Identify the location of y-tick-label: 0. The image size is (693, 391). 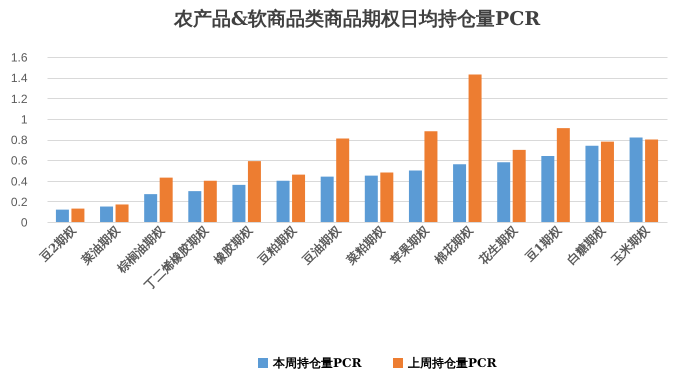
(24, 223).